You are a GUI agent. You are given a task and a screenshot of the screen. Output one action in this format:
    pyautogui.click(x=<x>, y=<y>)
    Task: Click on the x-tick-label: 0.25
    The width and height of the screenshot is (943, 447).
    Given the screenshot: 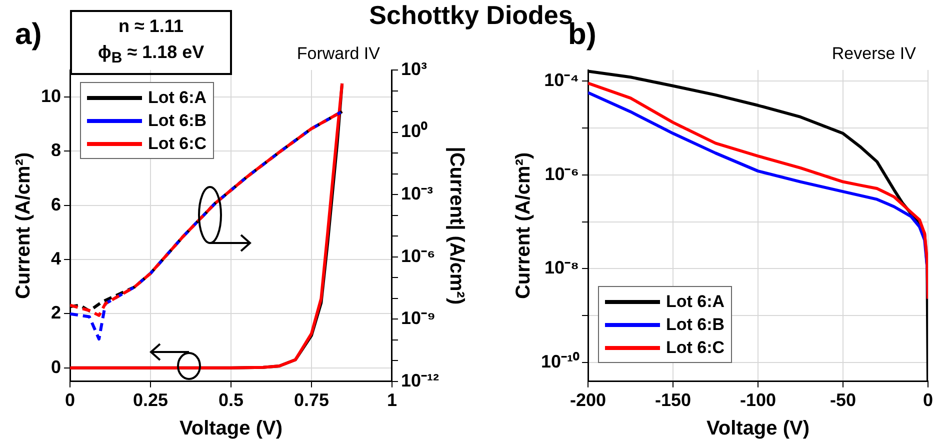 What is the action you would take?
    pyautogui.click(x=150, y=400)
    